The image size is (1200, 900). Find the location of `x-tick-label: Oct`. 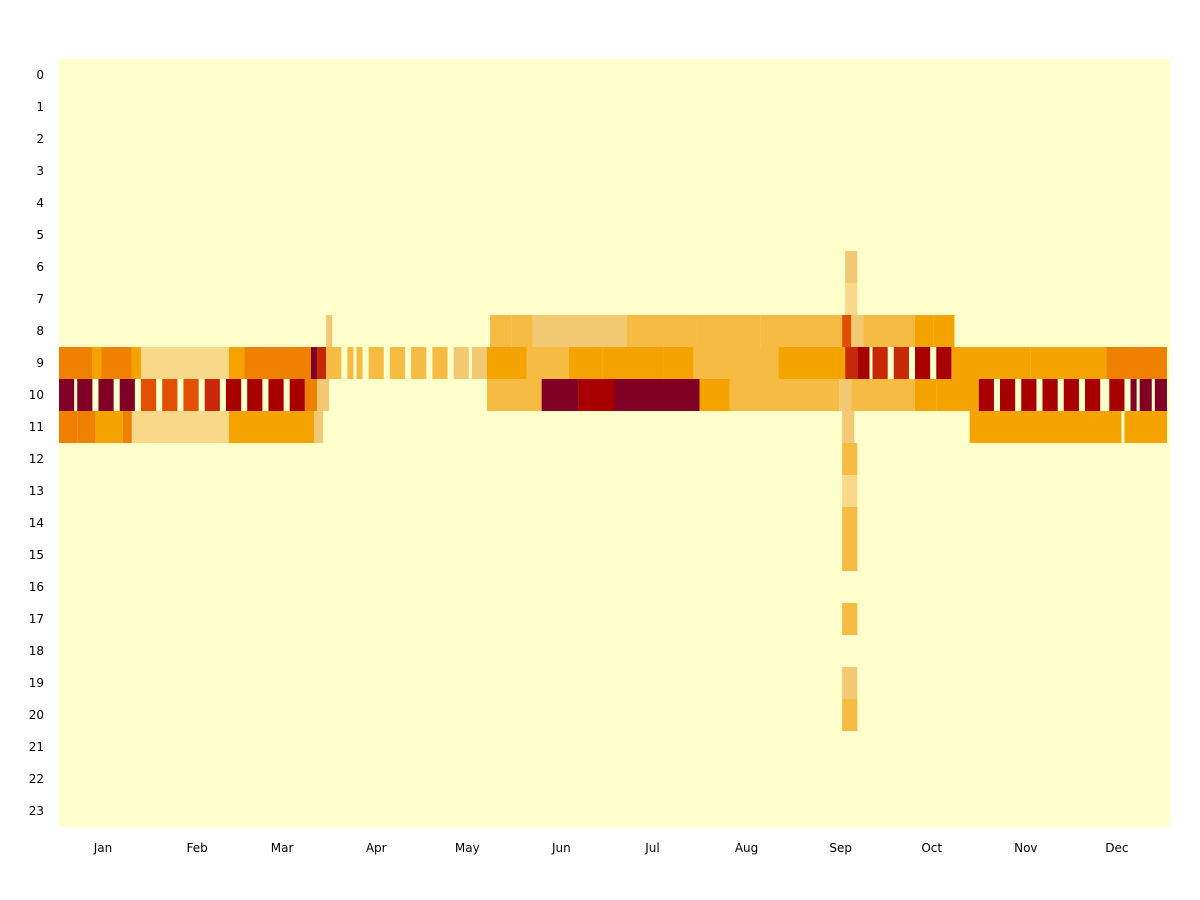

x-tick-label: Oct is located at coordinates (931, 848).